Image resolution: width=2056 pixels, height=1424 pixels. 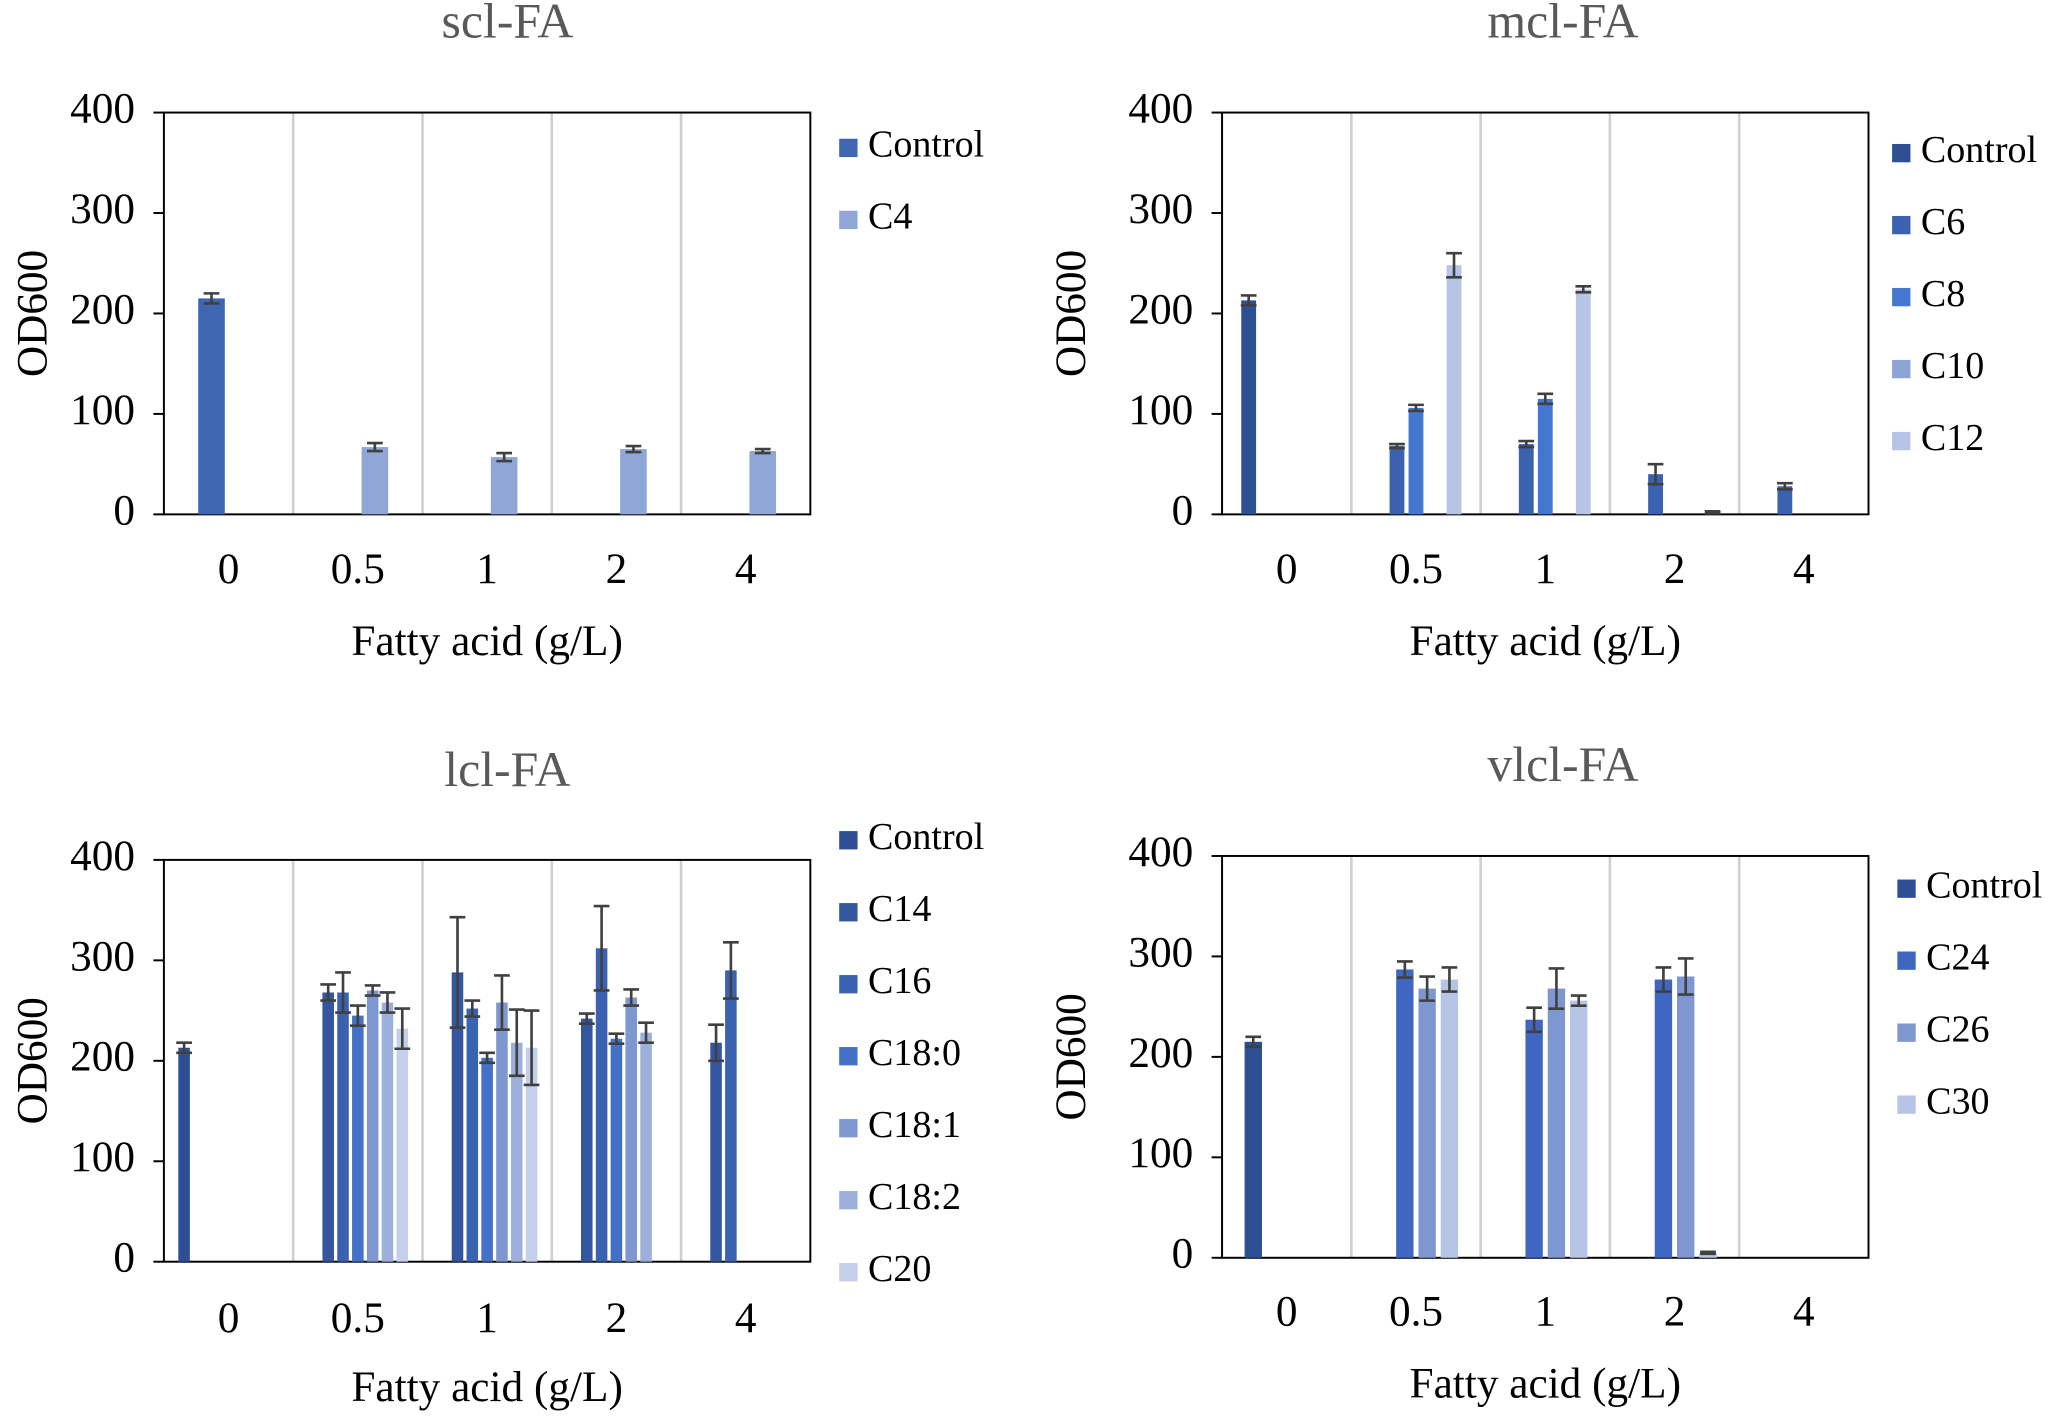 What do you see at coordinates (890, 217) in the screenshot?
I see `legend-label: C4` at bounding box center [890, 217].